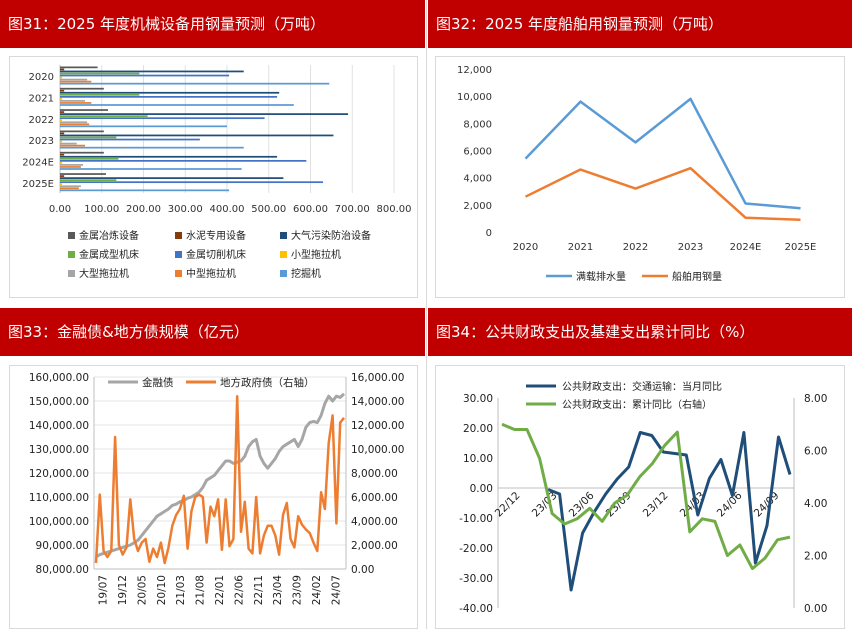  What do you see at coordinates (525, 247) in the screenshot?
I see `x-tick-label: 2020` at bounding box center [525, 247].